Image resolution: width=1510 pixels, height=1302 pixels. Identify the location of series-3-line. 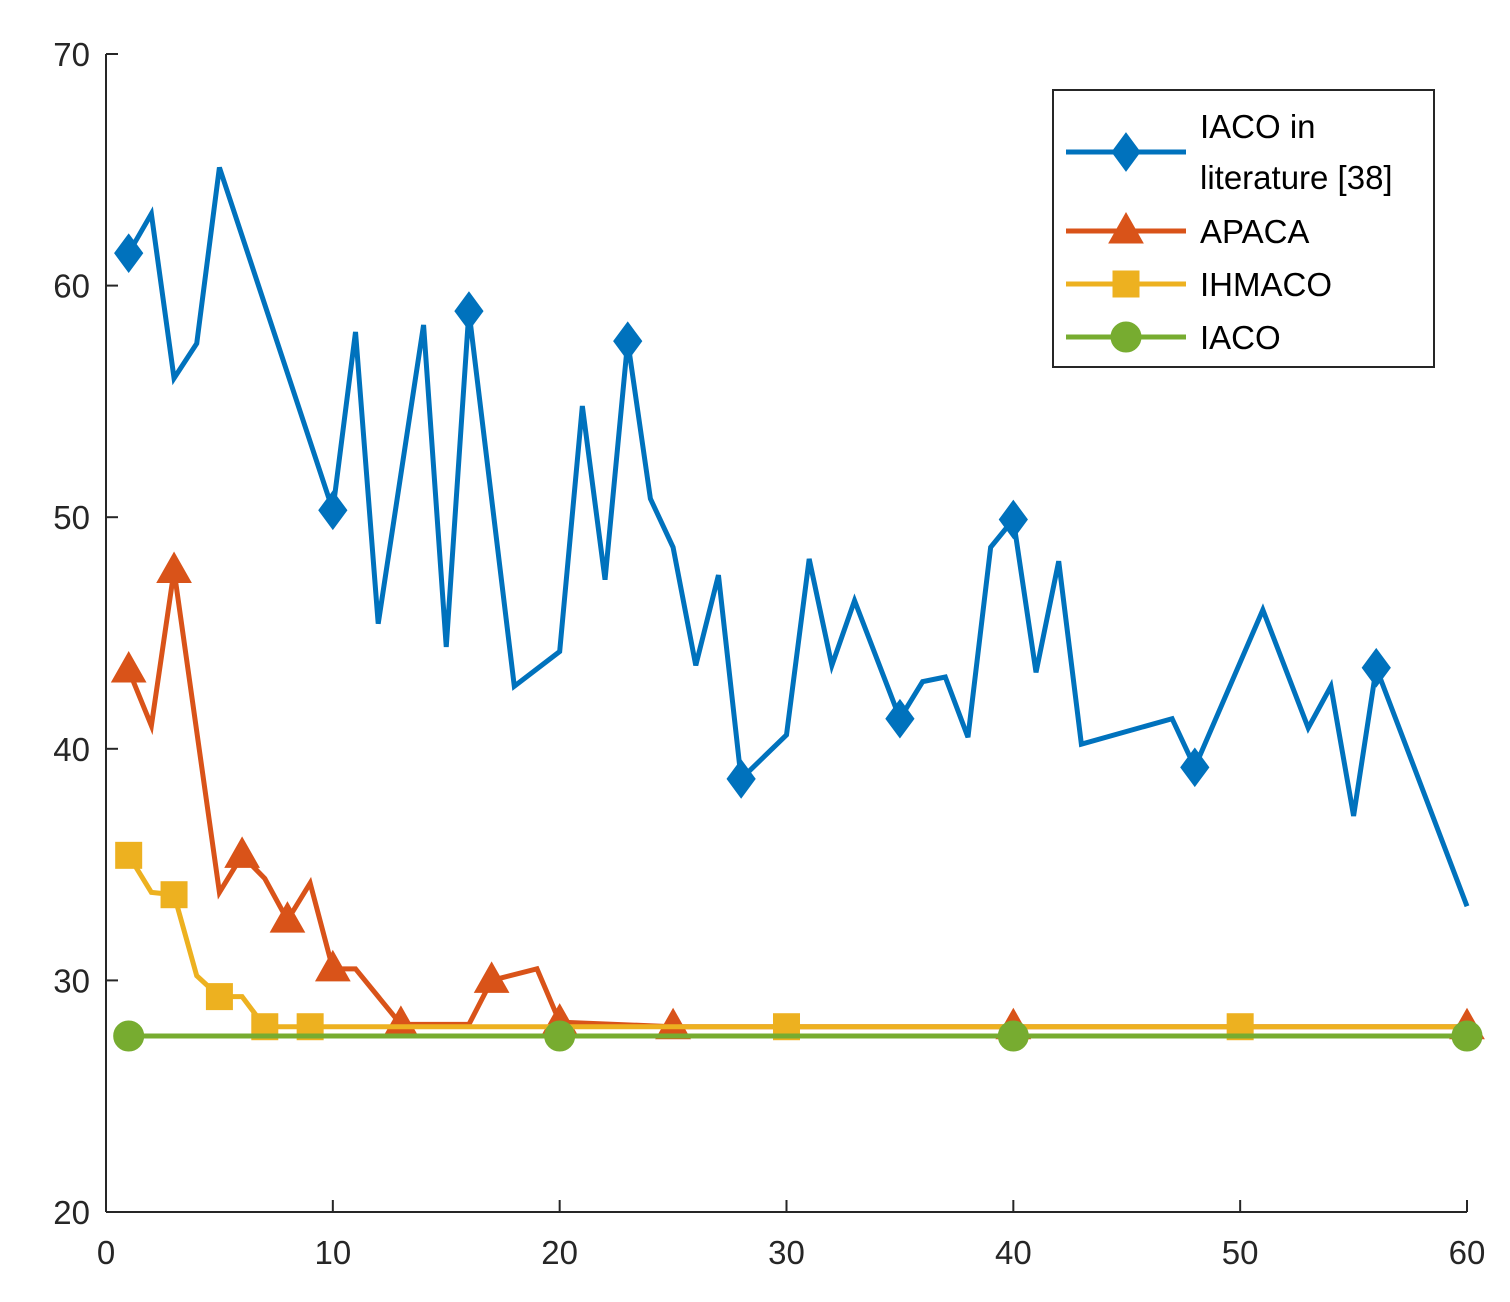
(796, 942).